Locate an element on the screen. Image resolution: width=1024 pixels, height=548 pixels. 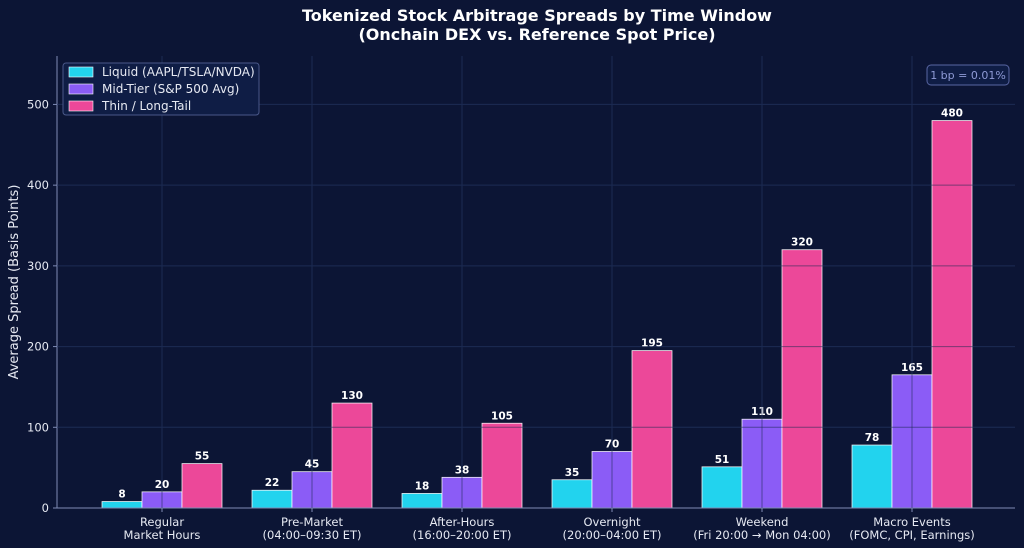
unit-note-text: 1 bp = 0.01% is located at coordinates (968, 75).